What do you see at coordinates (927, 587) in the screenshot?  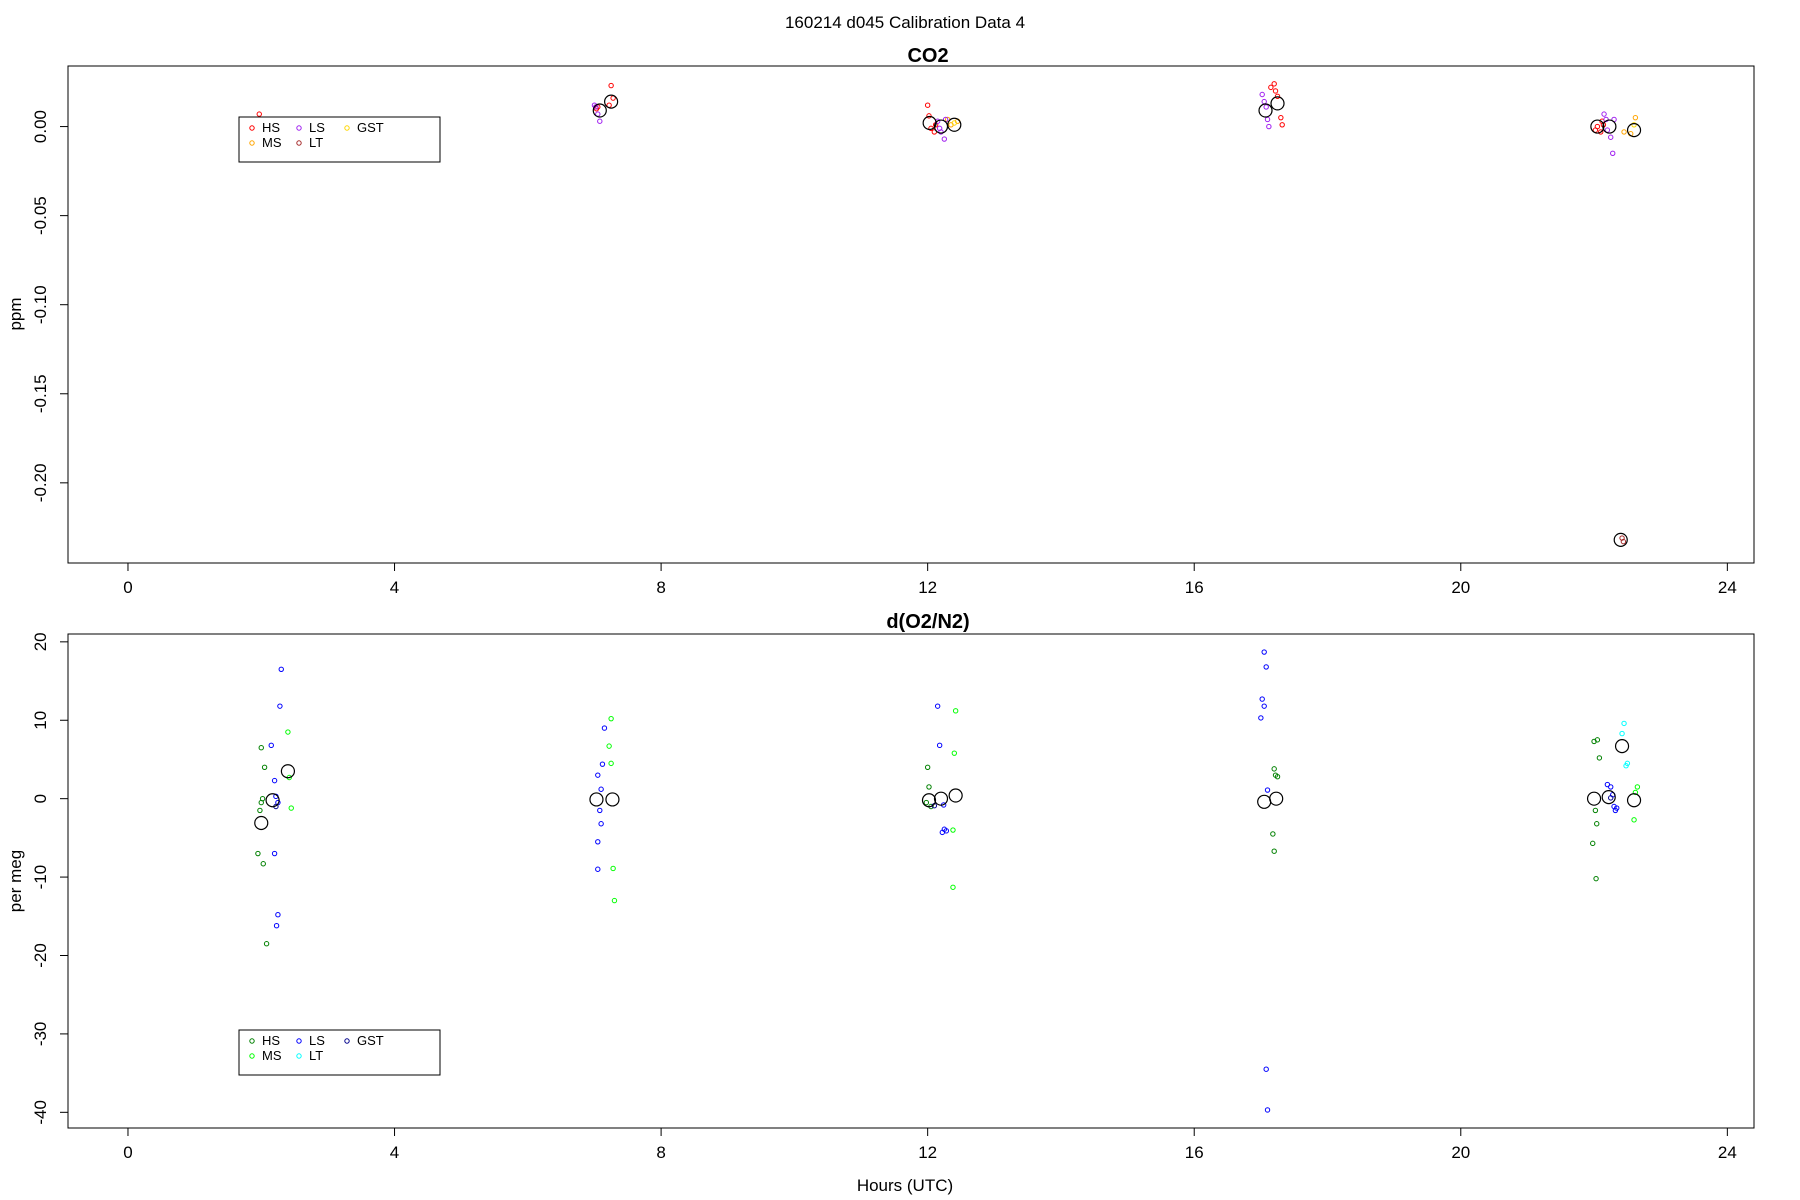 I see `co2-x-tick-label: 12` at bounding box center [927, 587].